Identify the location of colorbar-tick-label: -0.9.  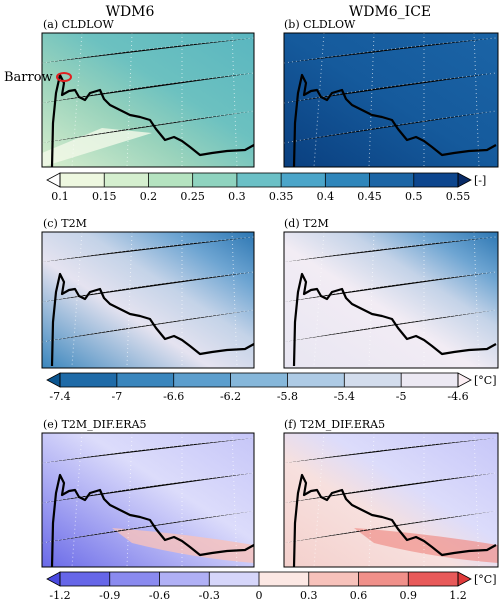
(109, 595).